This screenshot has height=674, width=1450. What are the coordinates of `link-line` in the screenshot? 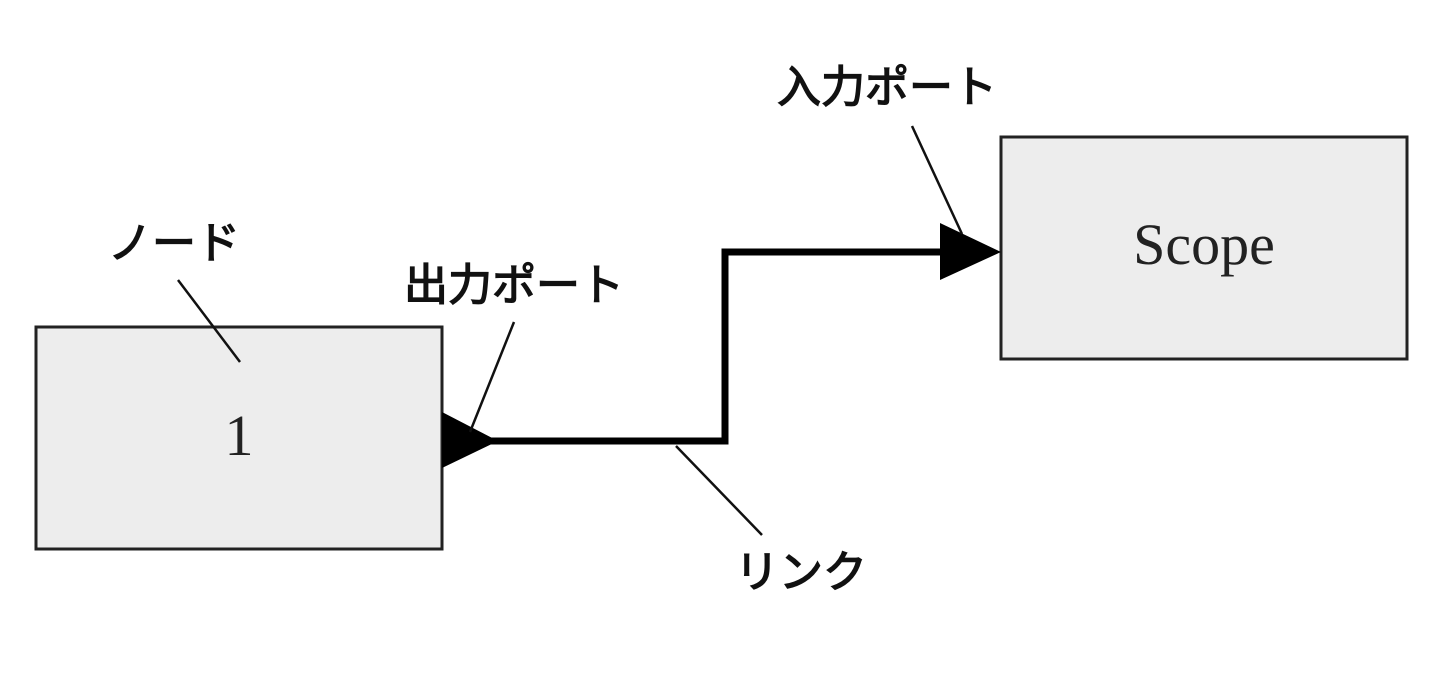 It's located at (715, 346).